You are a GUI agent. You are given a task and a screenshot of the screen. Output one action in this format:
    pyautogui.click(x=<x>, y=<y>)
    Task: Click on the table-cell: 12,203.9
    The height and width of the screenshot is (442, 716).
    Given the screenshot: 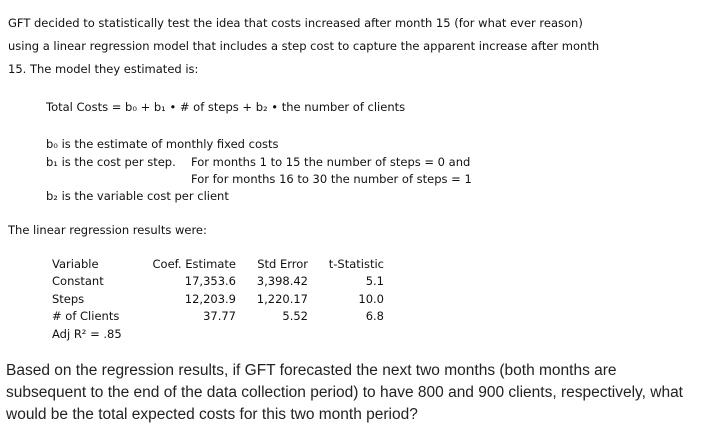 What is the action you would take?
    pyautogui.click(x=210, y=298)
    